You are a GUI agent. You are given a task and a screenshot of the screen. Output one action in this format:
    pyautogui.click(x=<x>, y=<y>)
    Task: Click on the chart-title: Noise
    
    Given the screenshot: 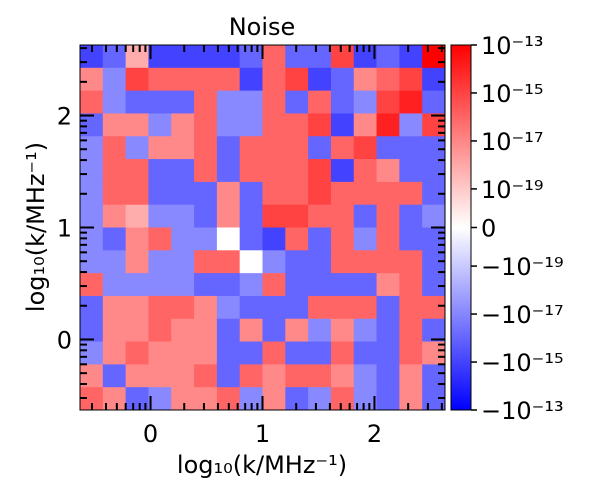 What is the action you would take?
    pyautogui.click(x=262, y=27)
    